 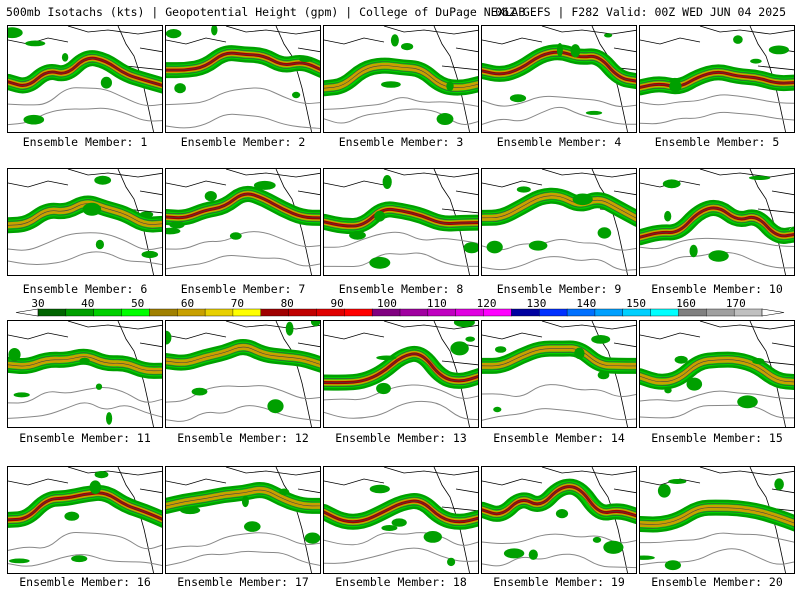 What do you see at coordinates (401, 142) in the screenshot?
I see `member-caption: Ensemble Member: 3` at bounding box center [401, 142].